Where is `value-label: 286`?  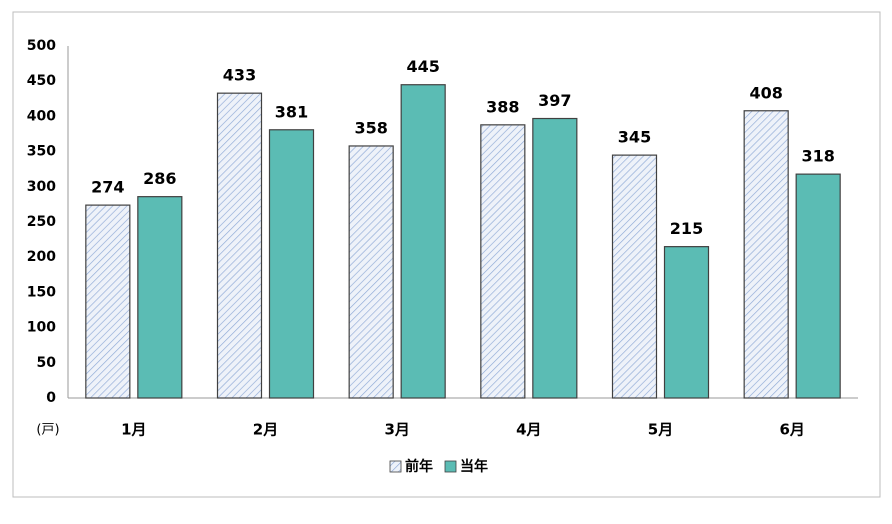
value-label: 286 is located at coordinates (159, 178).